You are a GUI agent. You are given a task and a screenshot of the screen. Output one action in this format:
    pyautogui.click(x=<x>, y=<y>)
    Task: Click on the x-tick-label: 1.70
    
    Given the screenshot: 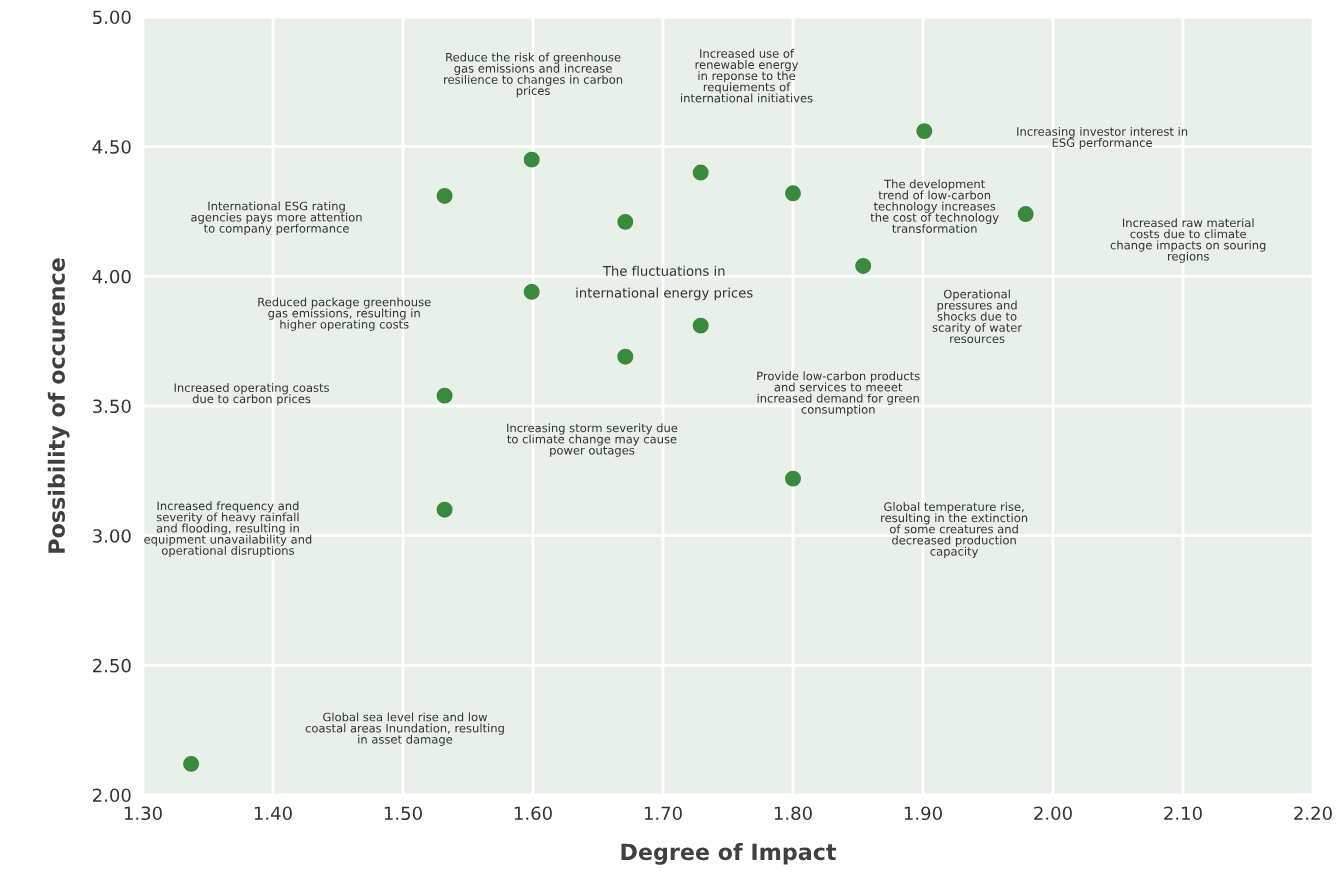 What is the action you would take?
    pyautogui.click(x=663, y=813)
    